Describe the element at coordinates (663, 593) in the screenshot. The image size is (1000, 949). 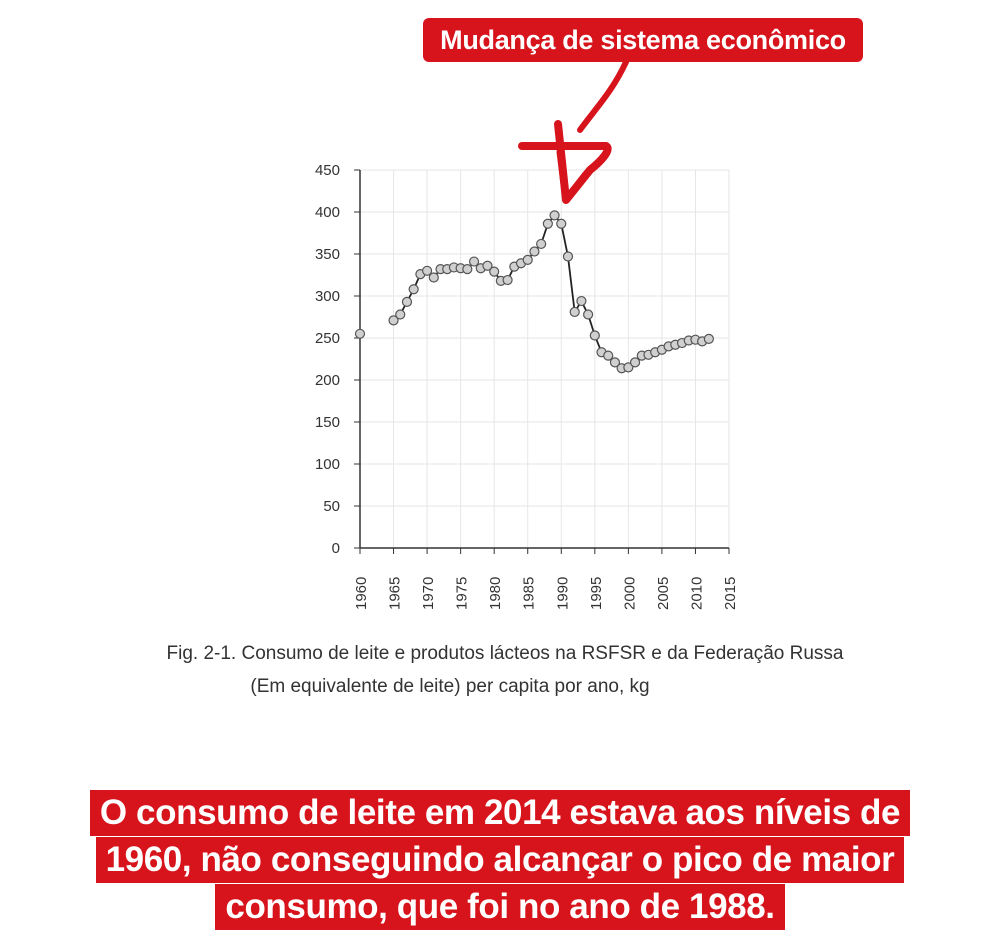
I see `x-tick-label: 2005` at that location.